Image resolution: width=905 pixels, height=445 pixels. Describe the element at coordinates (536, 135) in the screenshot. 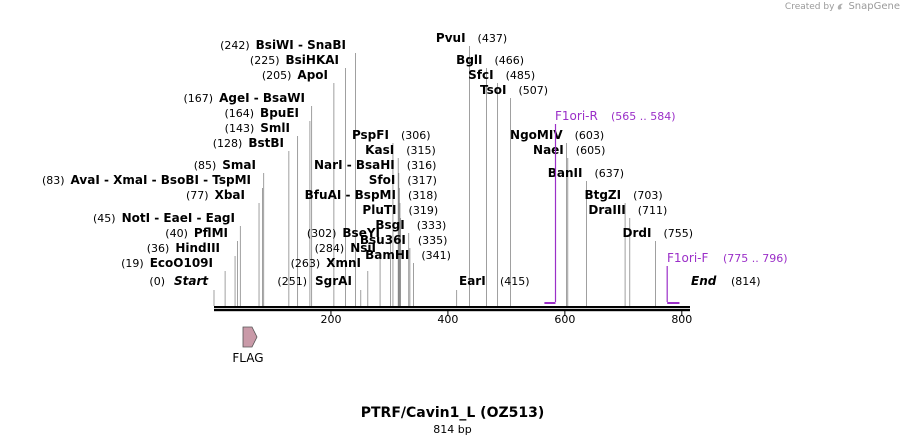

I see `enzyme-name: NgoMIV` at that location.